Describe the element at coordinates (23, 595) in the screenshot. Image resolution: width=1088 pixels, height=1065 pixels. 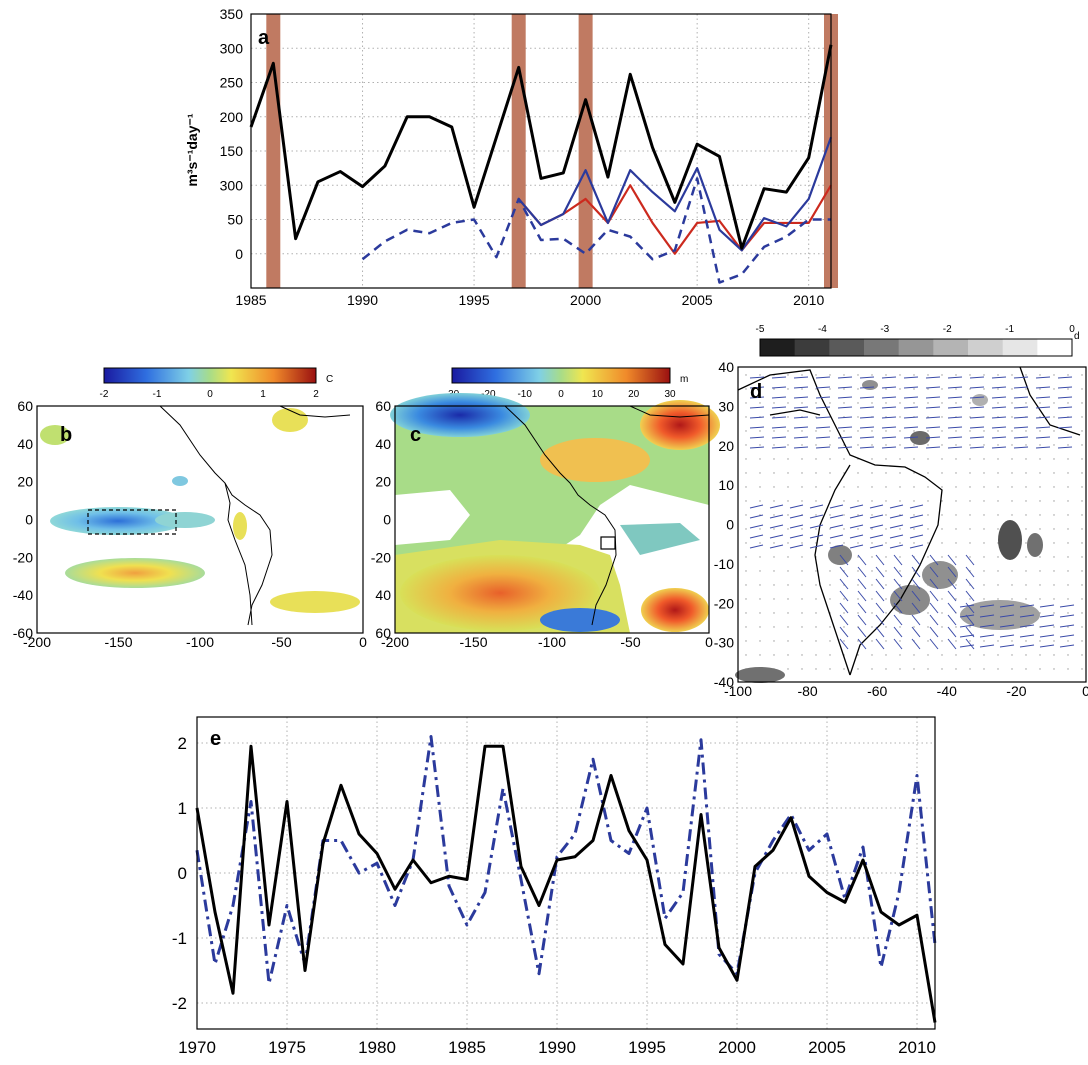
I see `panel-b-y-tick: -40` at that location.